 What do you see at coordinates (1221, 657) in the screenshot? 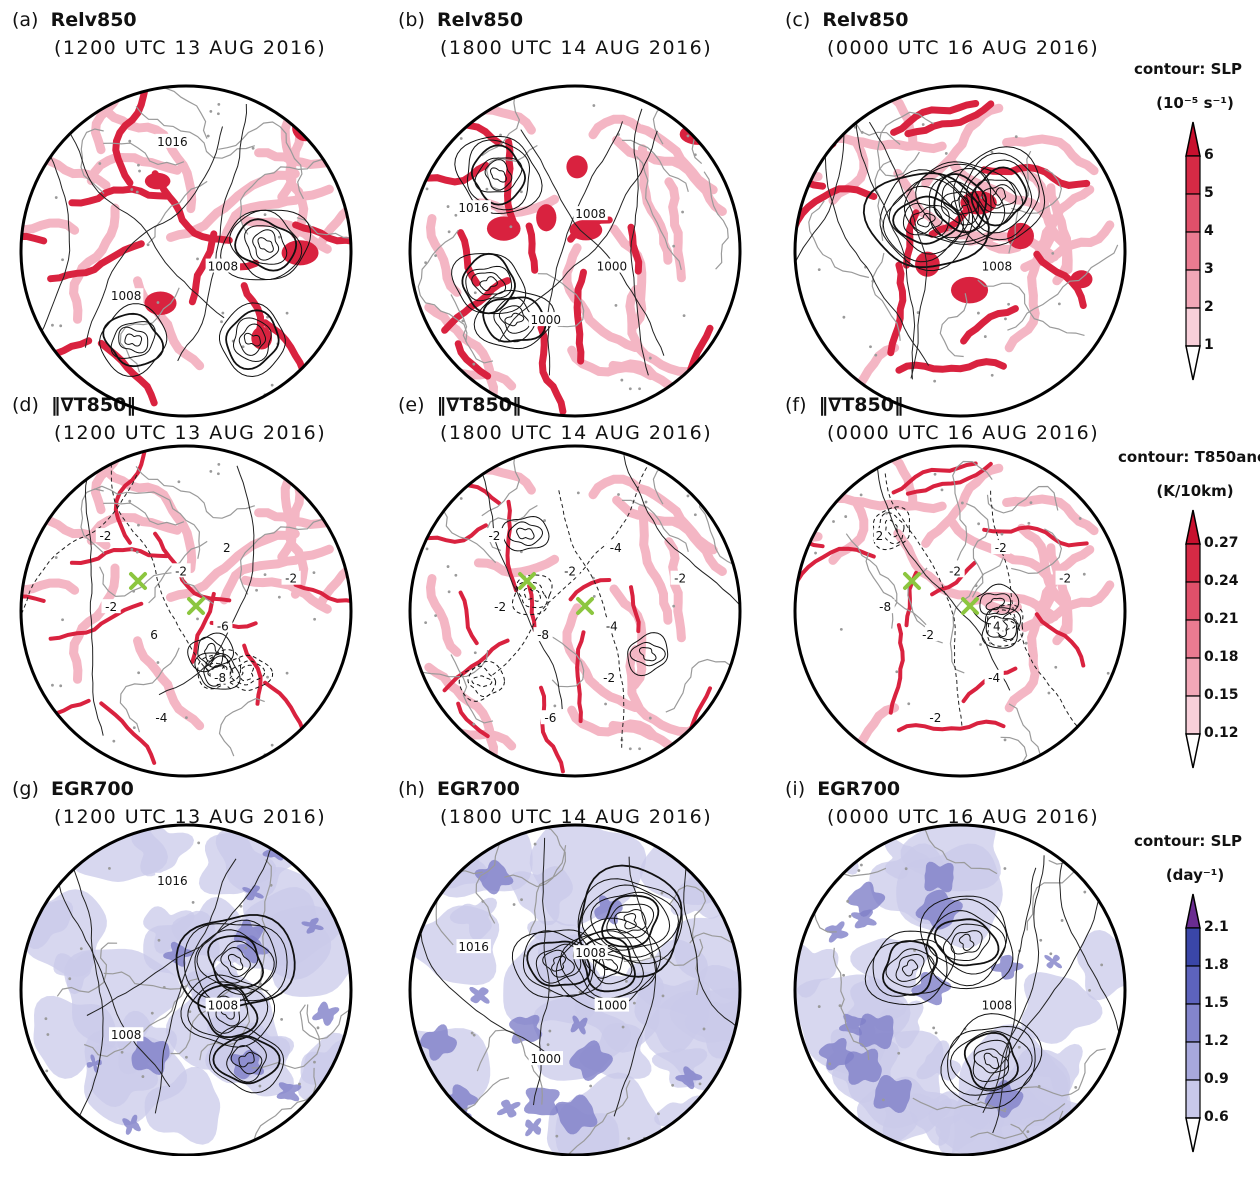
I see `colorbar-tick-label: 0.18` at bounding box center [1221, 657].